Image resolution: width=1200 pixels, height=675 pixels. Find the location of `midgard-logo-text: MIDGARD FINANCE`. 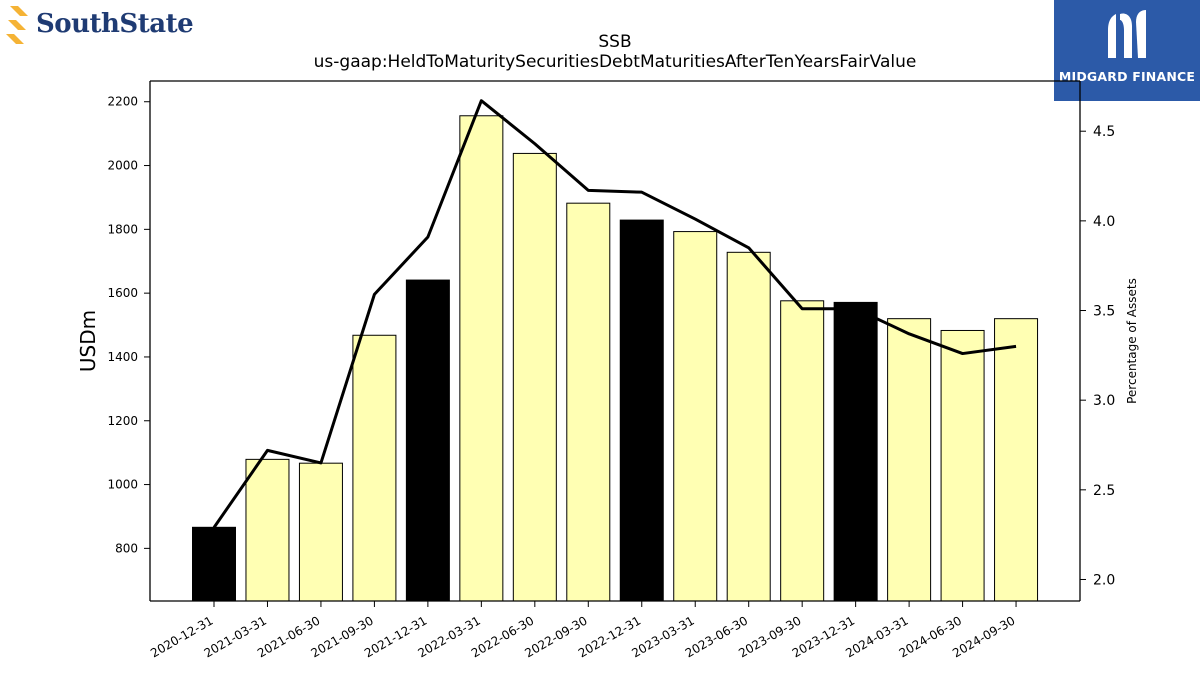

midgard-logo-text: MIDGARD FINANCE is located at coordinates (1127, 76).